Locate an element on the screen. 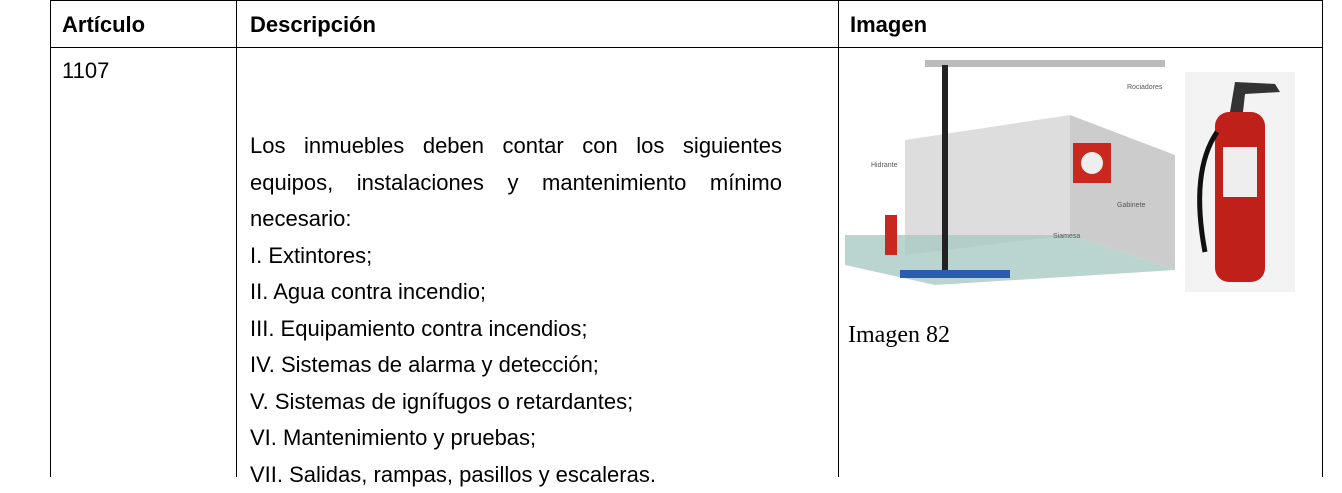 The height and width of the screenshot is (493, 1342). list-item: IV. Sistemas de alarma y detección; is located at coordinates (516, 365).